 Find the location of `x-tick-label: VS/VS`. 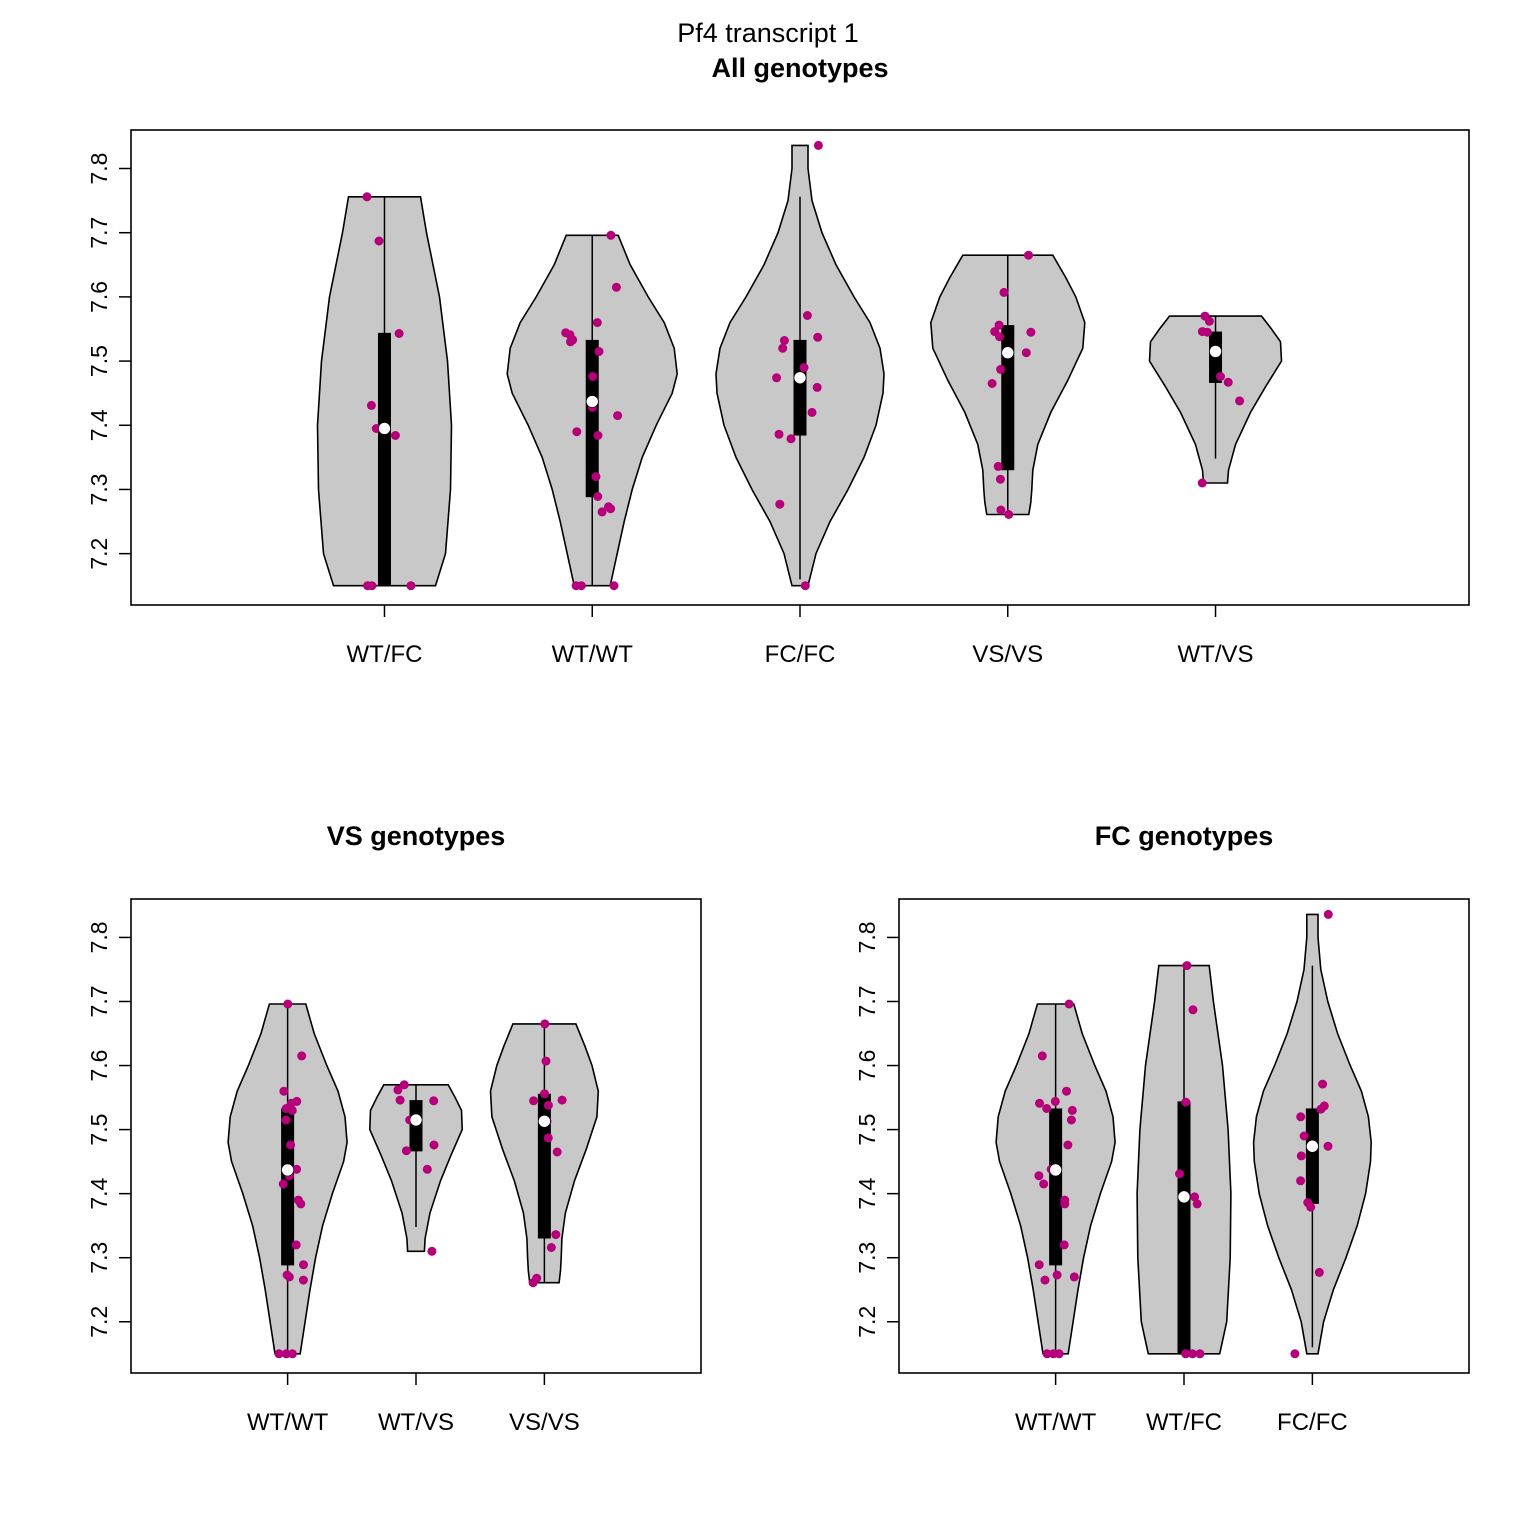

x-tick-label: VS/VS is located at coordinates (544, 1422).